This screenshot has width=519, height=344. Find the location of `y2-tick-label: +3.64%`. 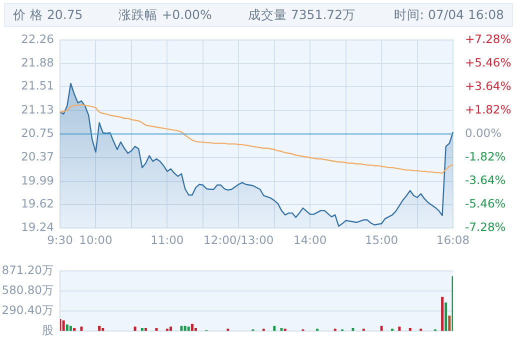

y2-tick-label: +3.64% is located at coordinates (488, 85).